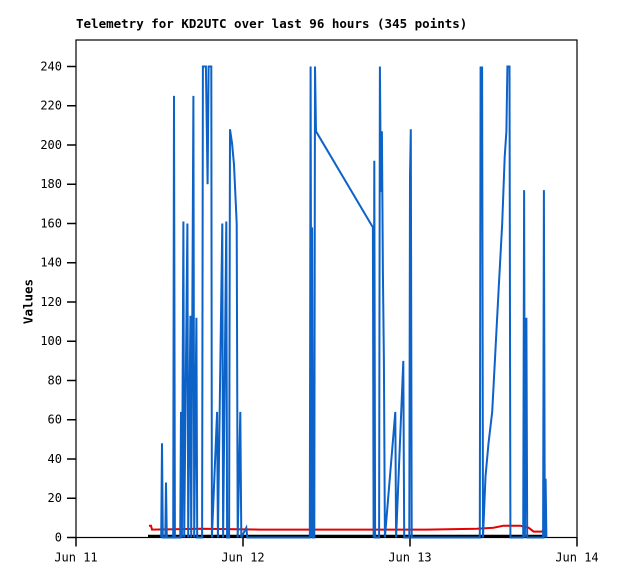  What do you see at coordinates (576, 558) in the screenshot?
I see `x-tick-label: Jun 14` at bounding box center [576, 558].